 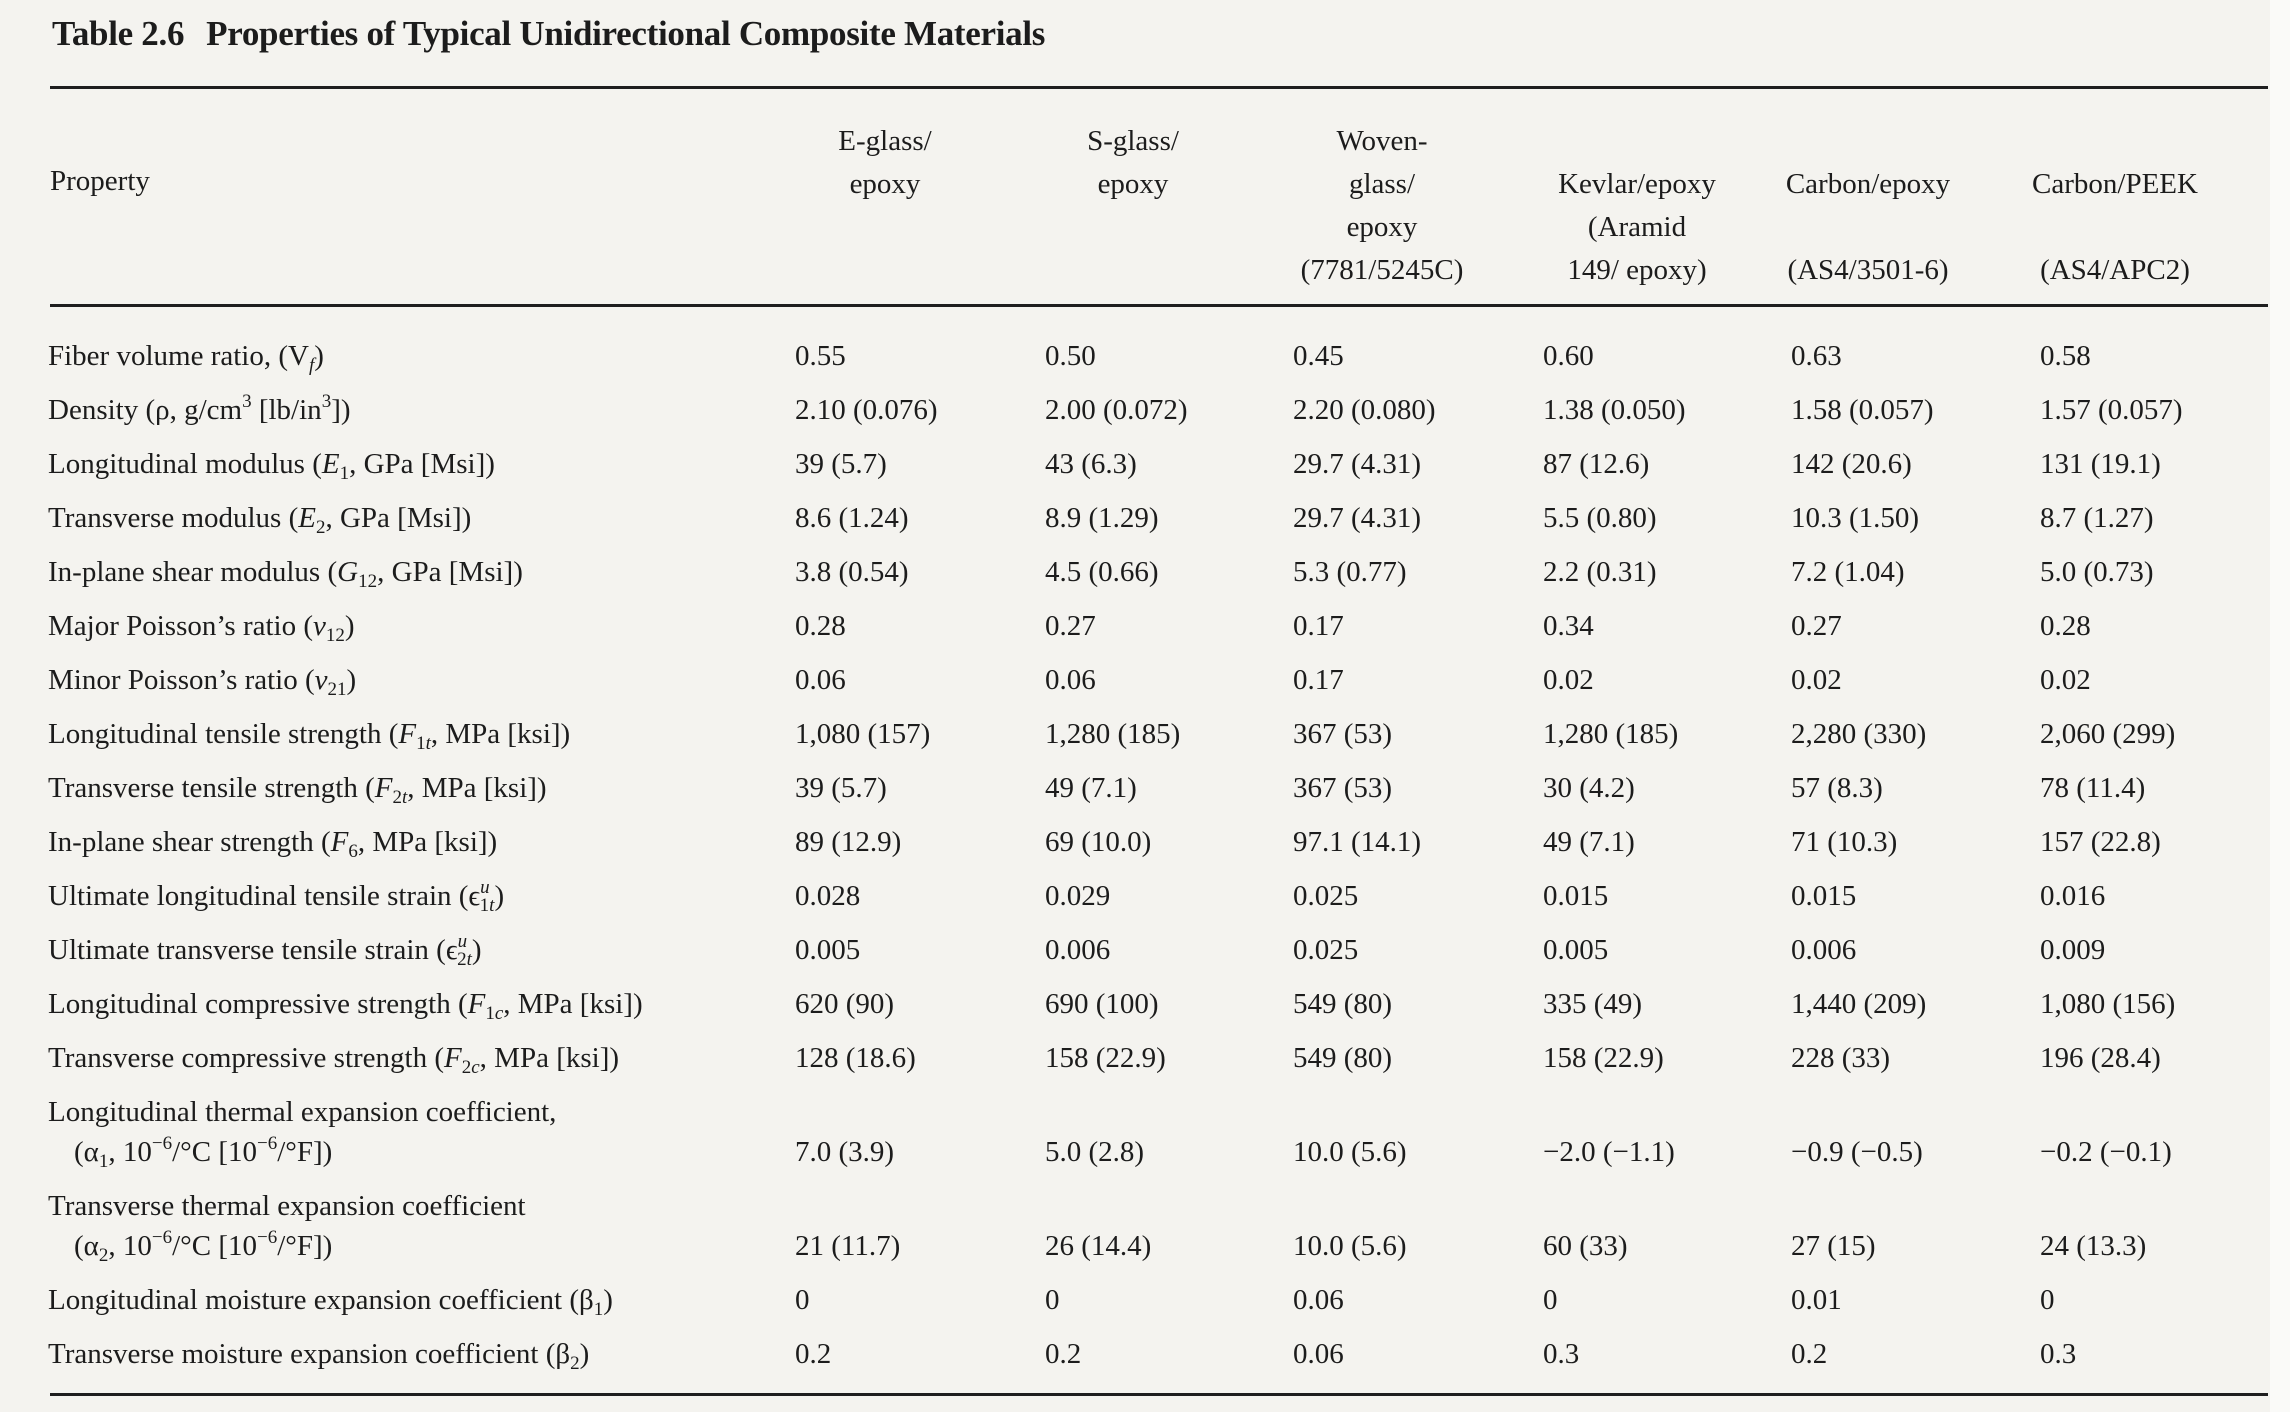 What do you see at coordinates (1159, 305) in the screenshot?
I see `header-rule` at bounding box center [1159, 305].